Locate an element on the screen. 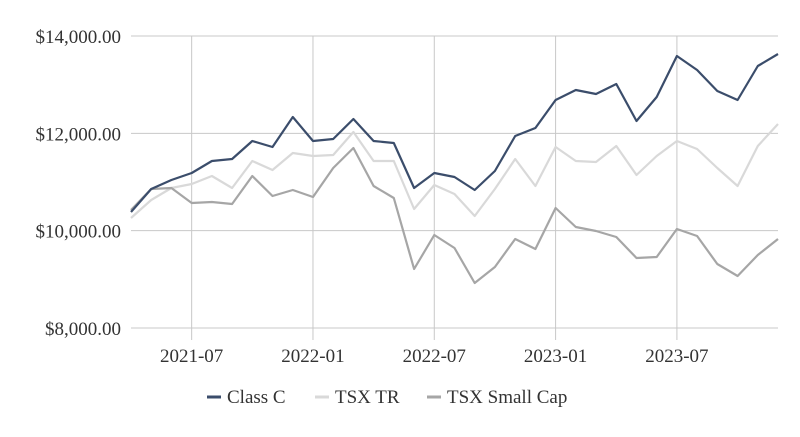 This screenshot has height=437, width=800. legend-label: TSX TR is located at coordinates (367, 397).